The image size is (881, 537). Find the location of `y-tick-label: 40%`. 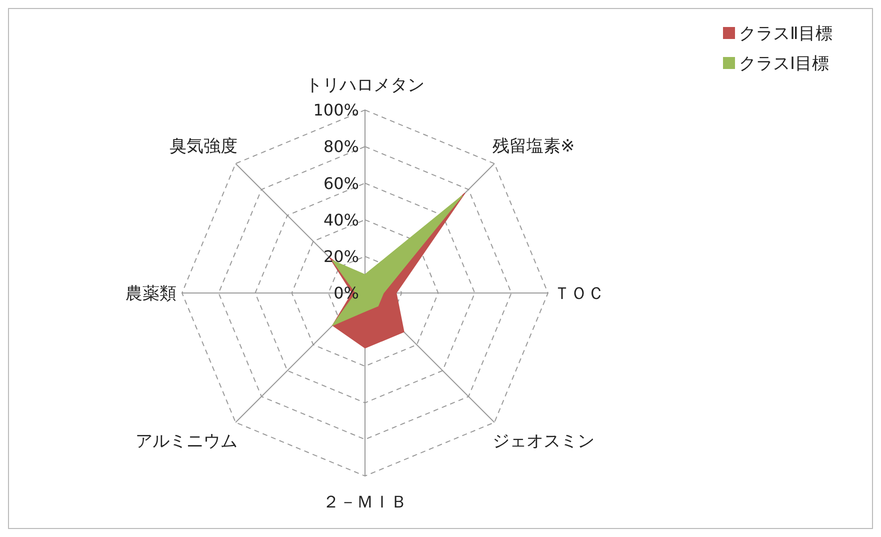

y-tick-label: 40% is located at coordinates (341, 220).